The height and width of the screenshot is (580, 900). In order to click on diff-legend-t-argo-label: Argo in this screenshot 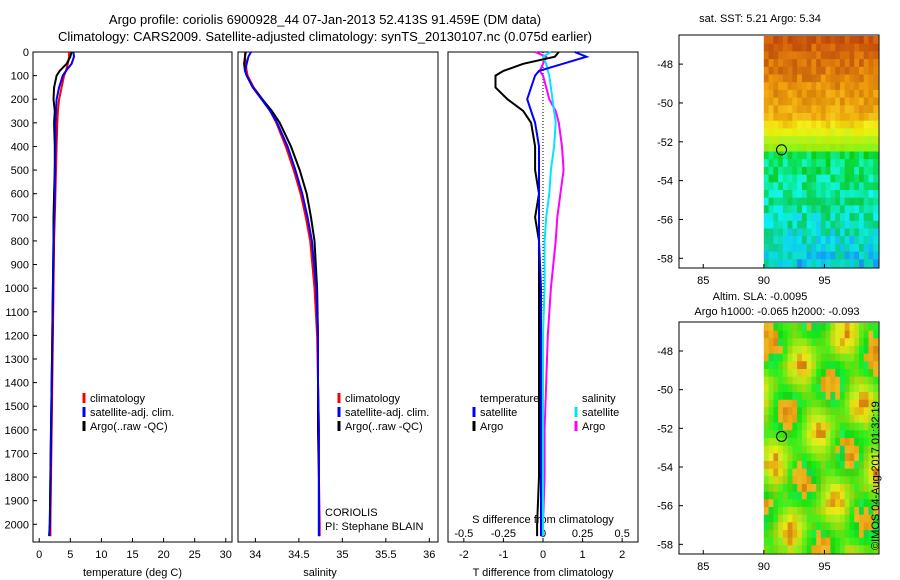, I will do `click(491, 427)`.